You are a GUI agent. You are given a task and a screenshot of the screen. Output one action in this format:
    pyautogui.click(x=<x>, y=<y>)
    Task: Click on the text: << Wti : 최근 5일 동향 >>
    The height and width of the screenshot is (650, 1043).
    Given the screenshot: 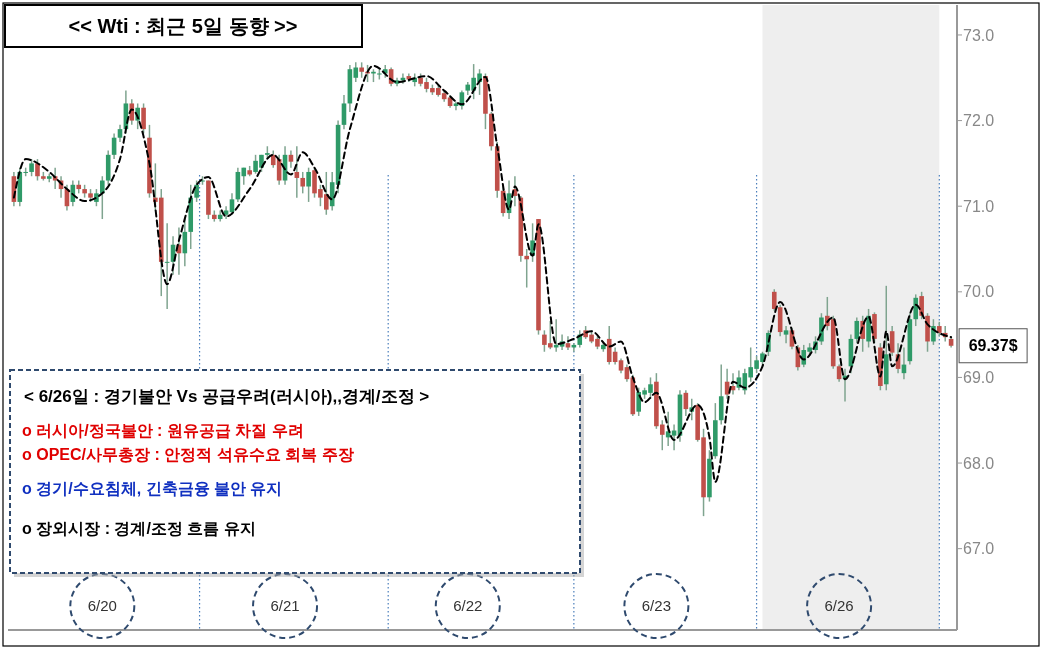 What is the action you would take?
    pyautogui.click(x=183, y=26)
    